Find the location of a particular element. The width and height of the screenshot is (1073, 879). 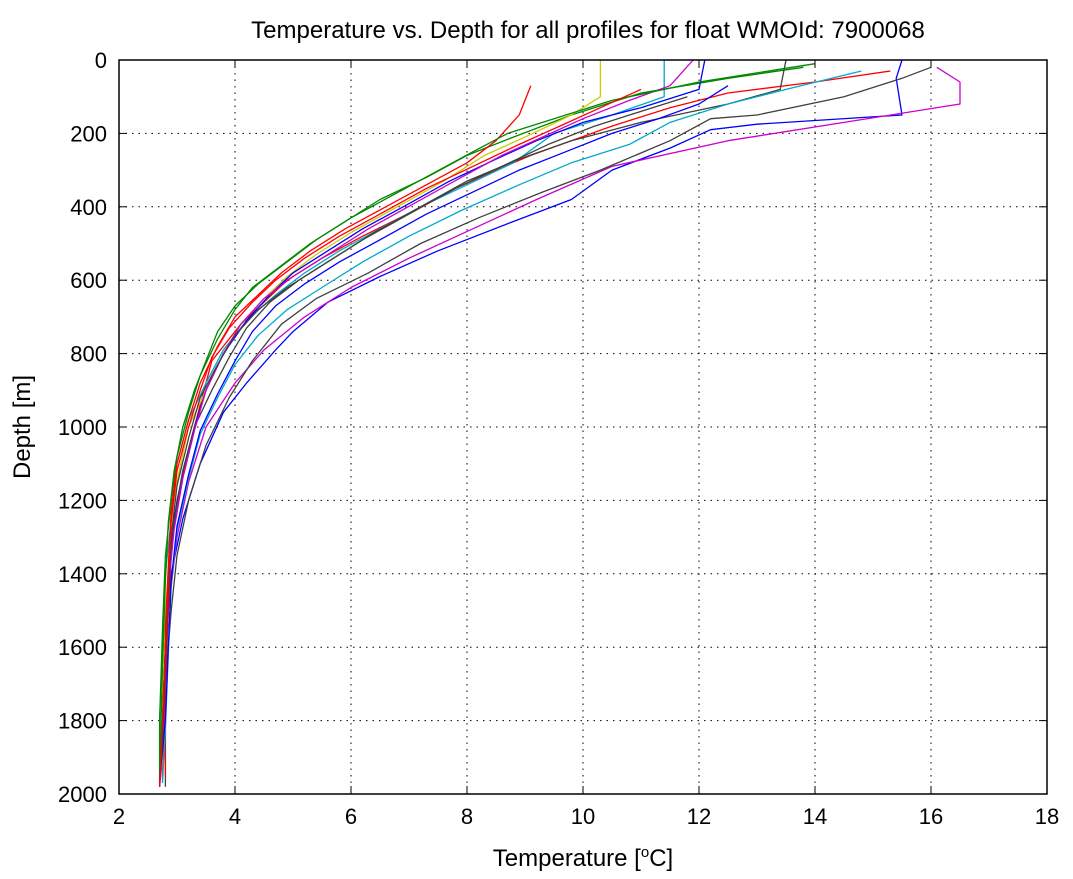

x-axis-label-suffix: C] is located at coordinates (661, 858).